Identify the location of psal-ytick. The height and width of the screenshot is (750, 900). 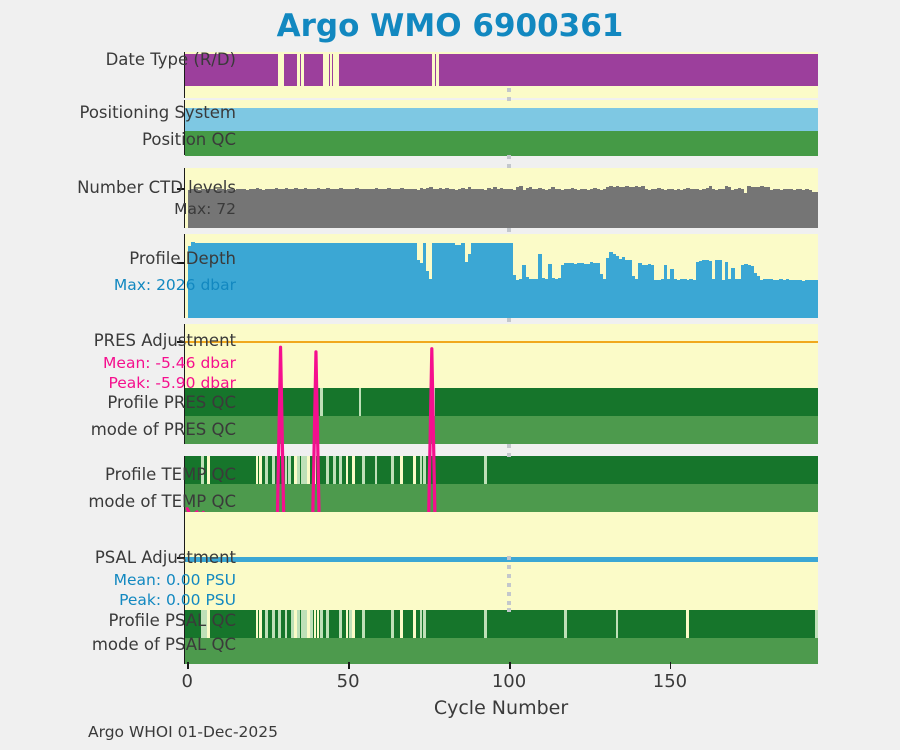
(180, 558).